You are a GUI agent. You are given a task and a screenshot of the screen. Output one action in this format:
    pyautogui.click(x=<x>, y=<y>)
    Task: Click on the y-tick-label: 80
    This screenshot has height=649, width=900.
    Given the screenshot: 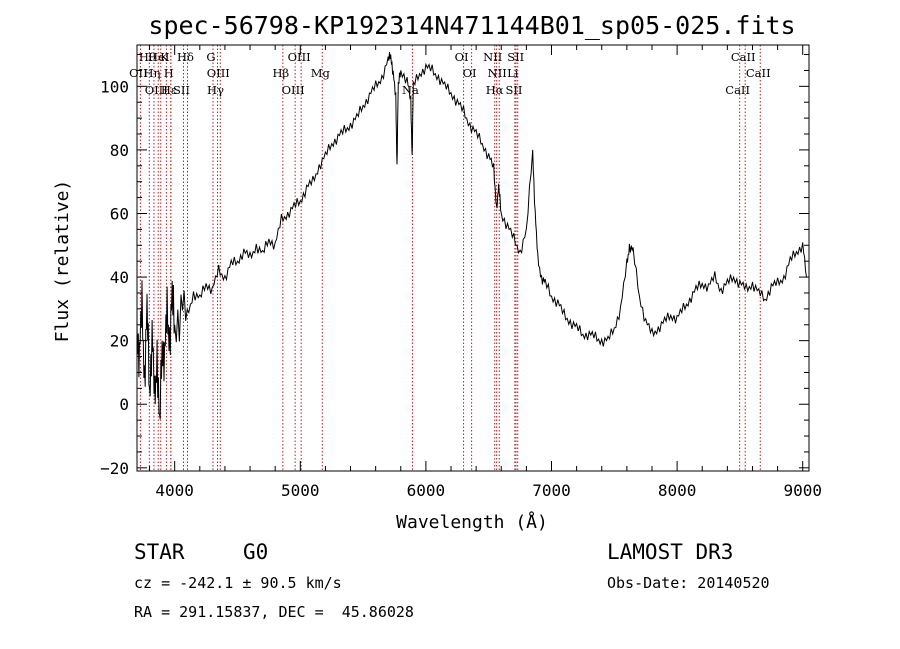 What is the action you would take?
    pyautogui.click(x=119, y=150)
    